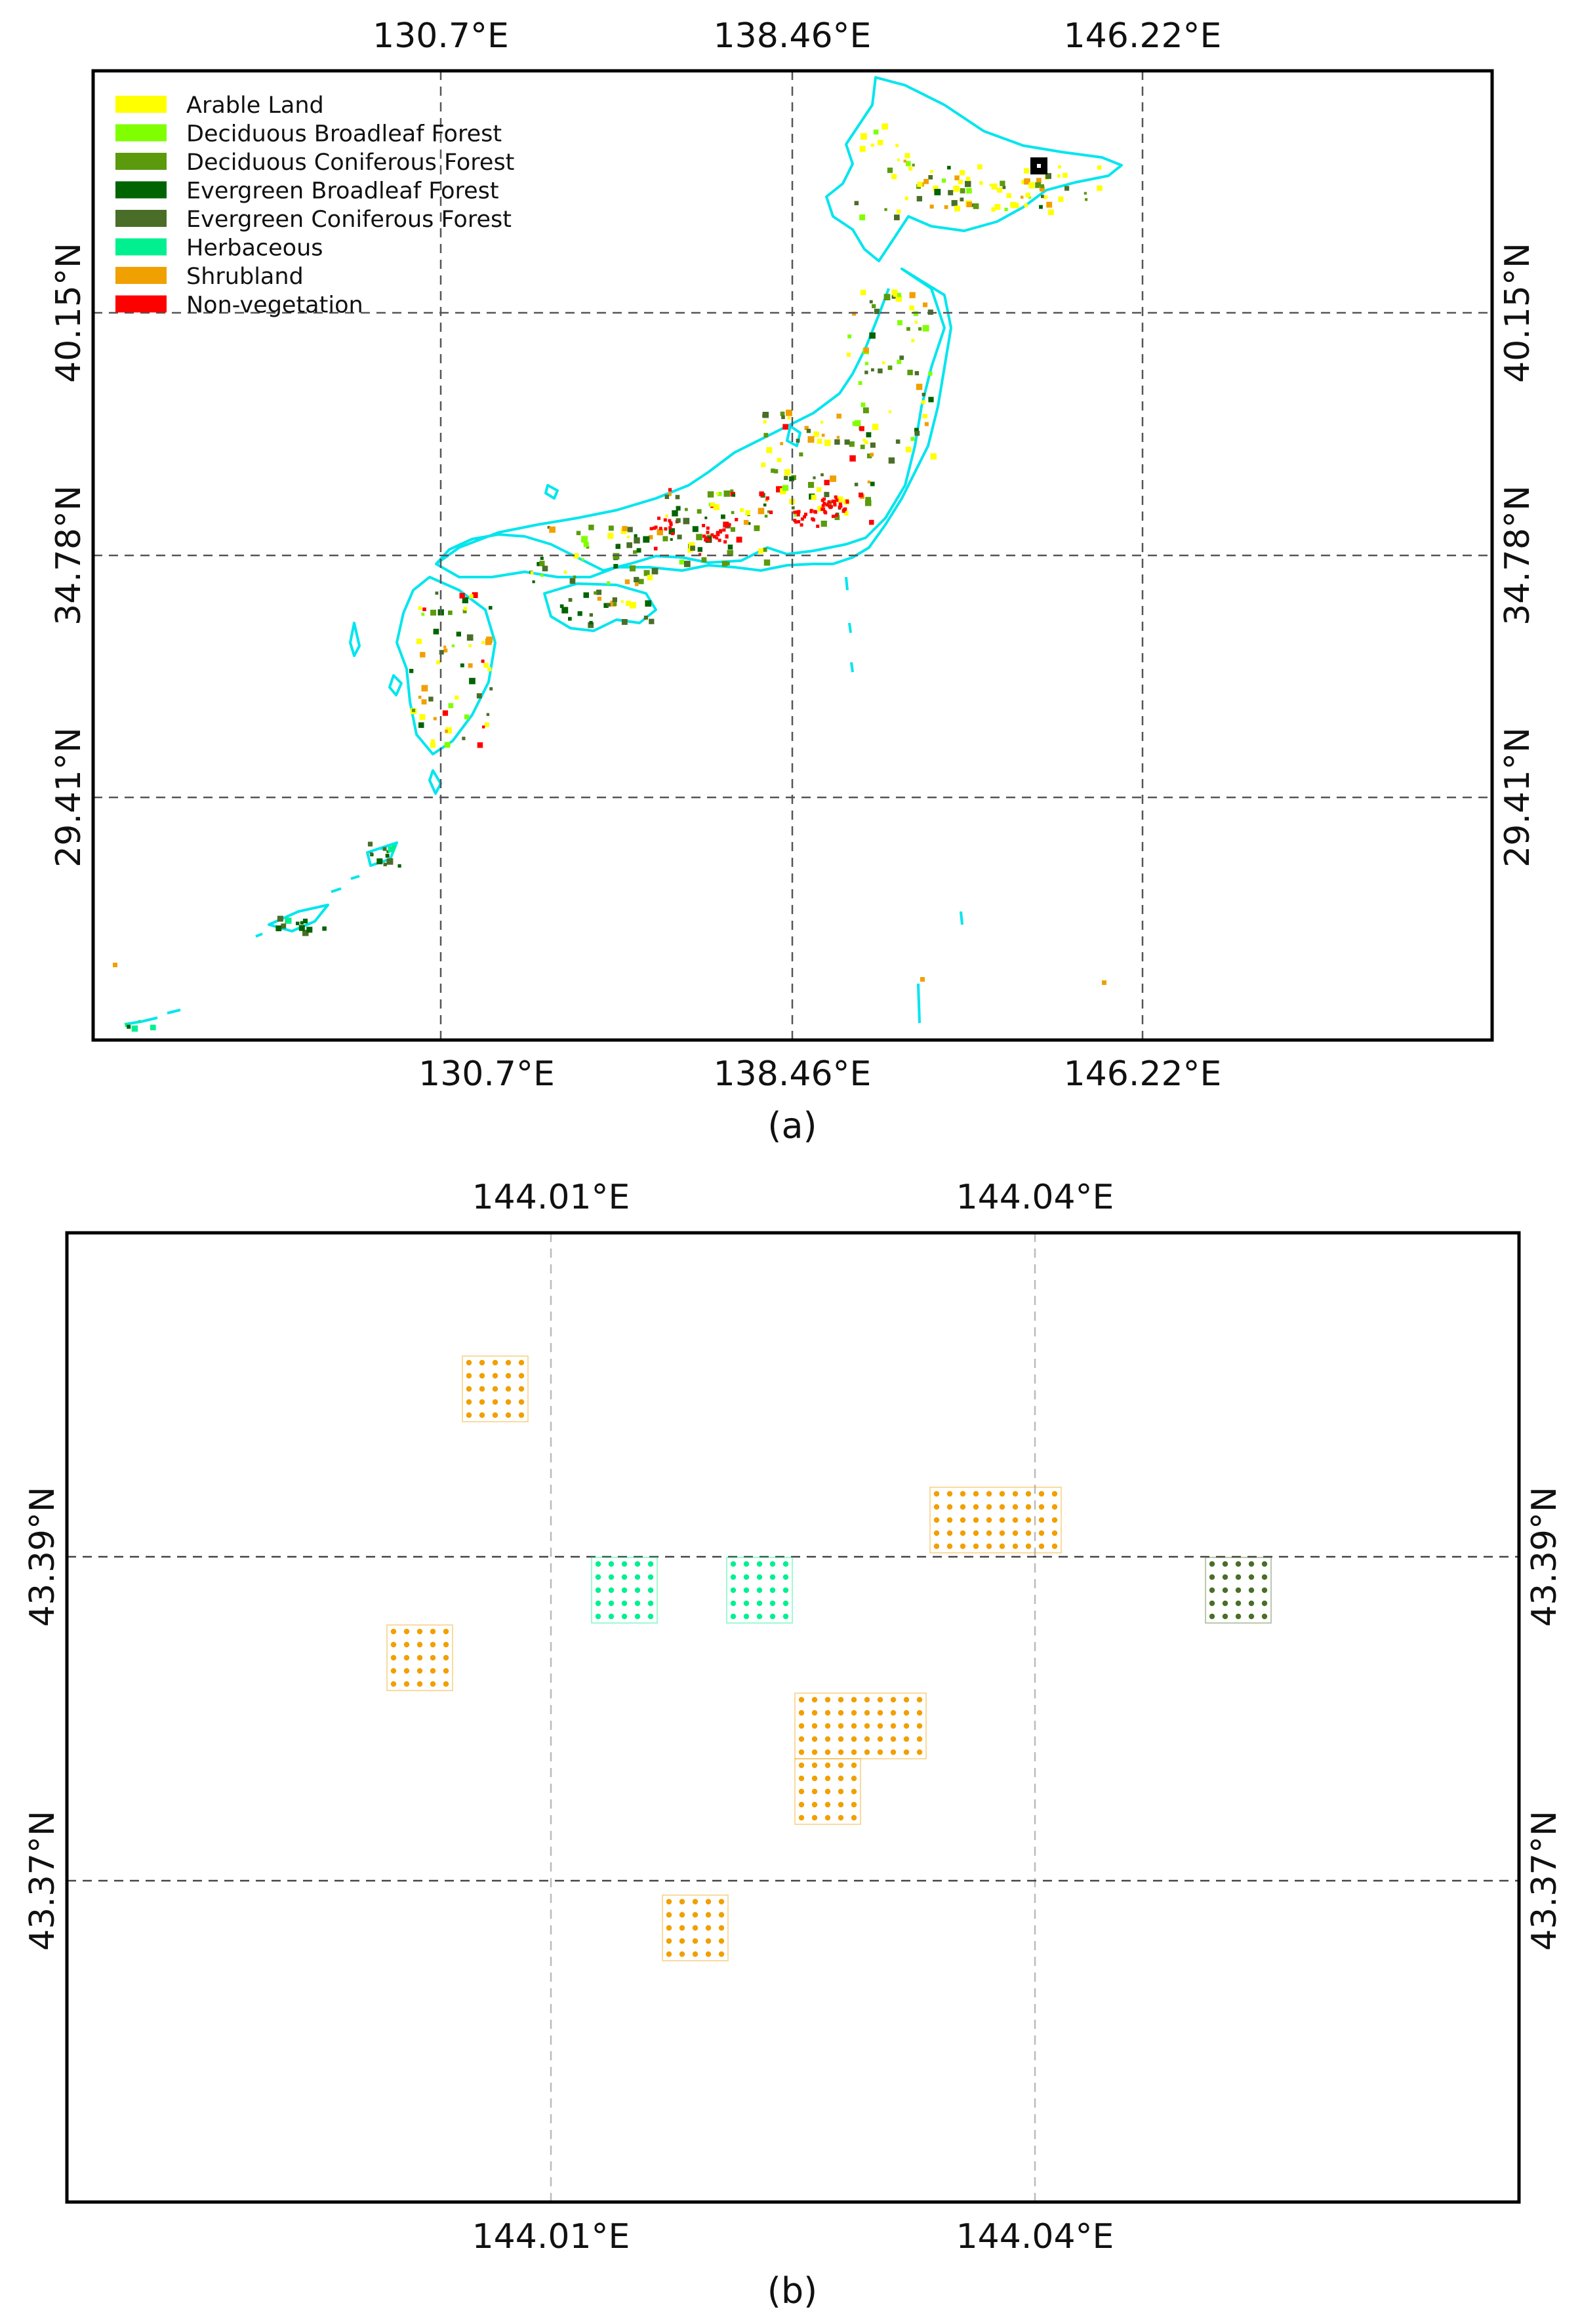  Describe the element at coordinates (793, 1074) in the screenshot. I see `bottom-lon-tick-2: 138.46°E` at that location.